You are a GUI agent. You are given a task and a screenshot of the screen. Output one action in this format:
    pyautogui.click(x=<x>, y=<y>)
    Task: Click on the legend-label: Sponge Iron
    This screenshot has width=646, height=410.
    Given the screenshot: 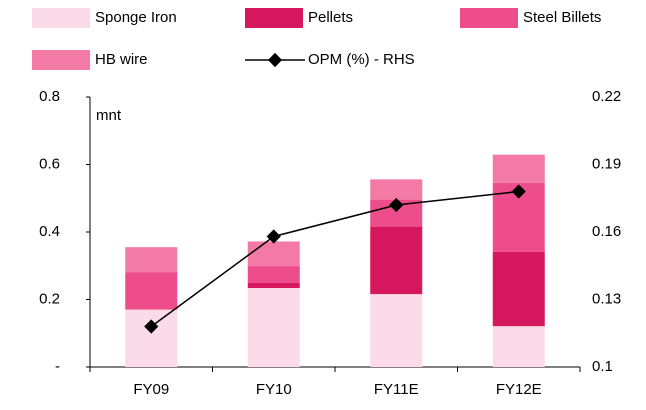 What is the action you would take?
    pyautogui.click(x=136, y=17)
    